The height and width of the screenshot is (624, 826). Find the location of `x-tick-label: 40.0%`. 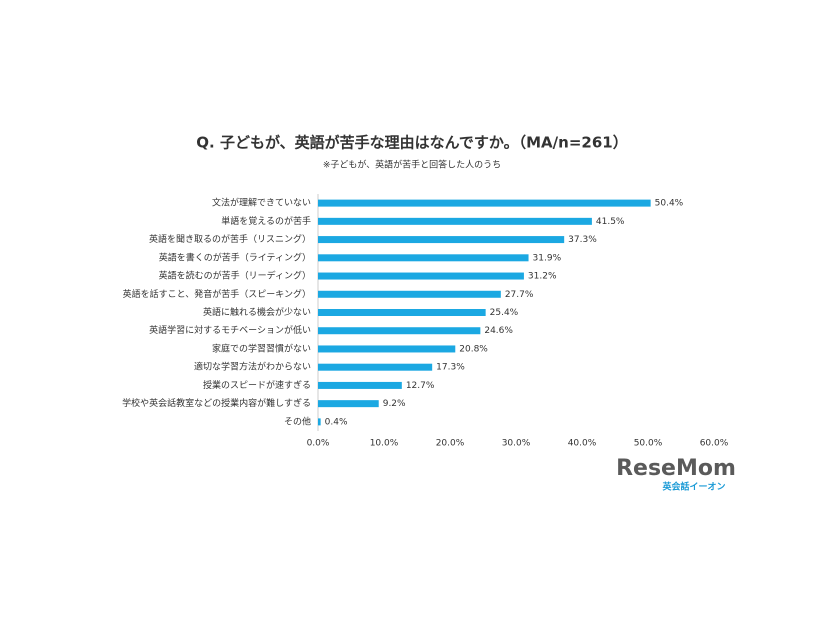

x-tick-label: 40.0% is located at coordinates (582, 444).